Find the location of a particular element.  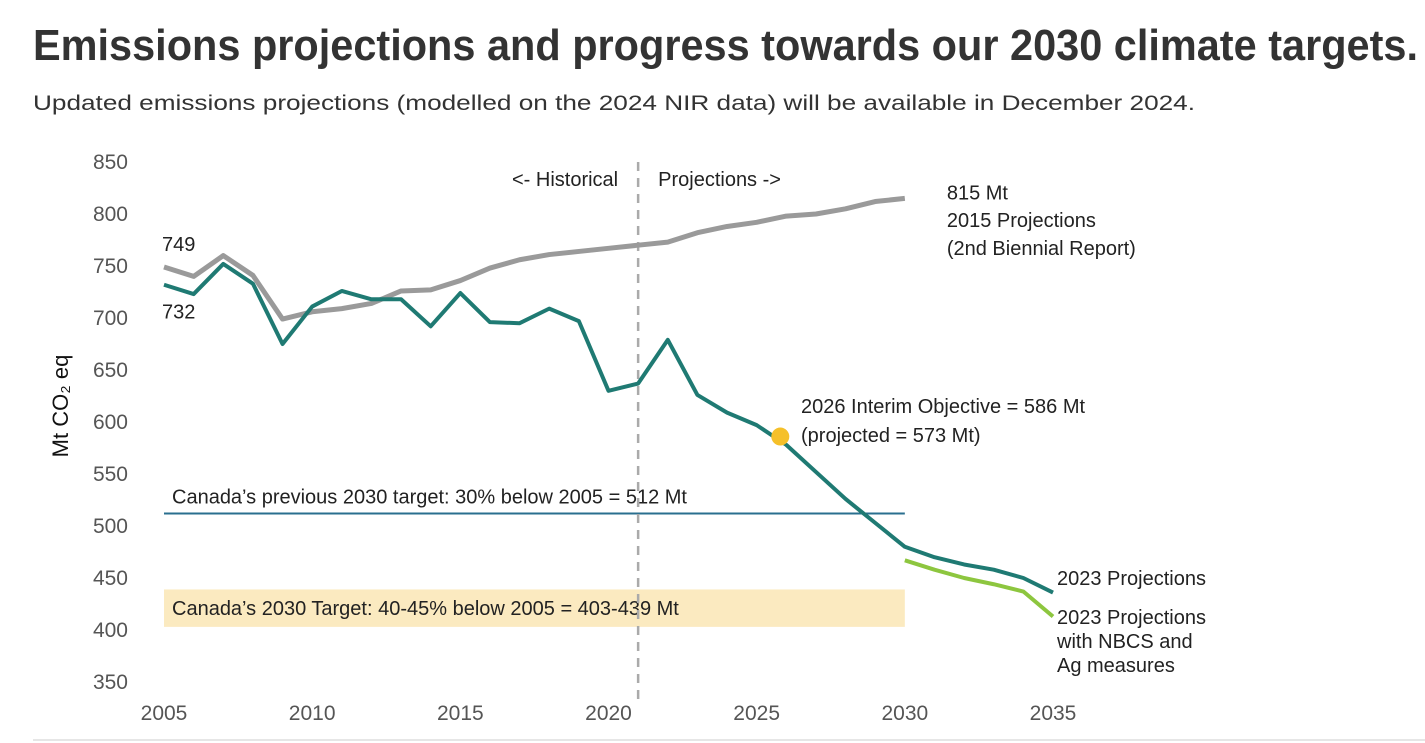

point-label: 2026 Interim Objective = 586 Mt is located at coordinates (943, 407).